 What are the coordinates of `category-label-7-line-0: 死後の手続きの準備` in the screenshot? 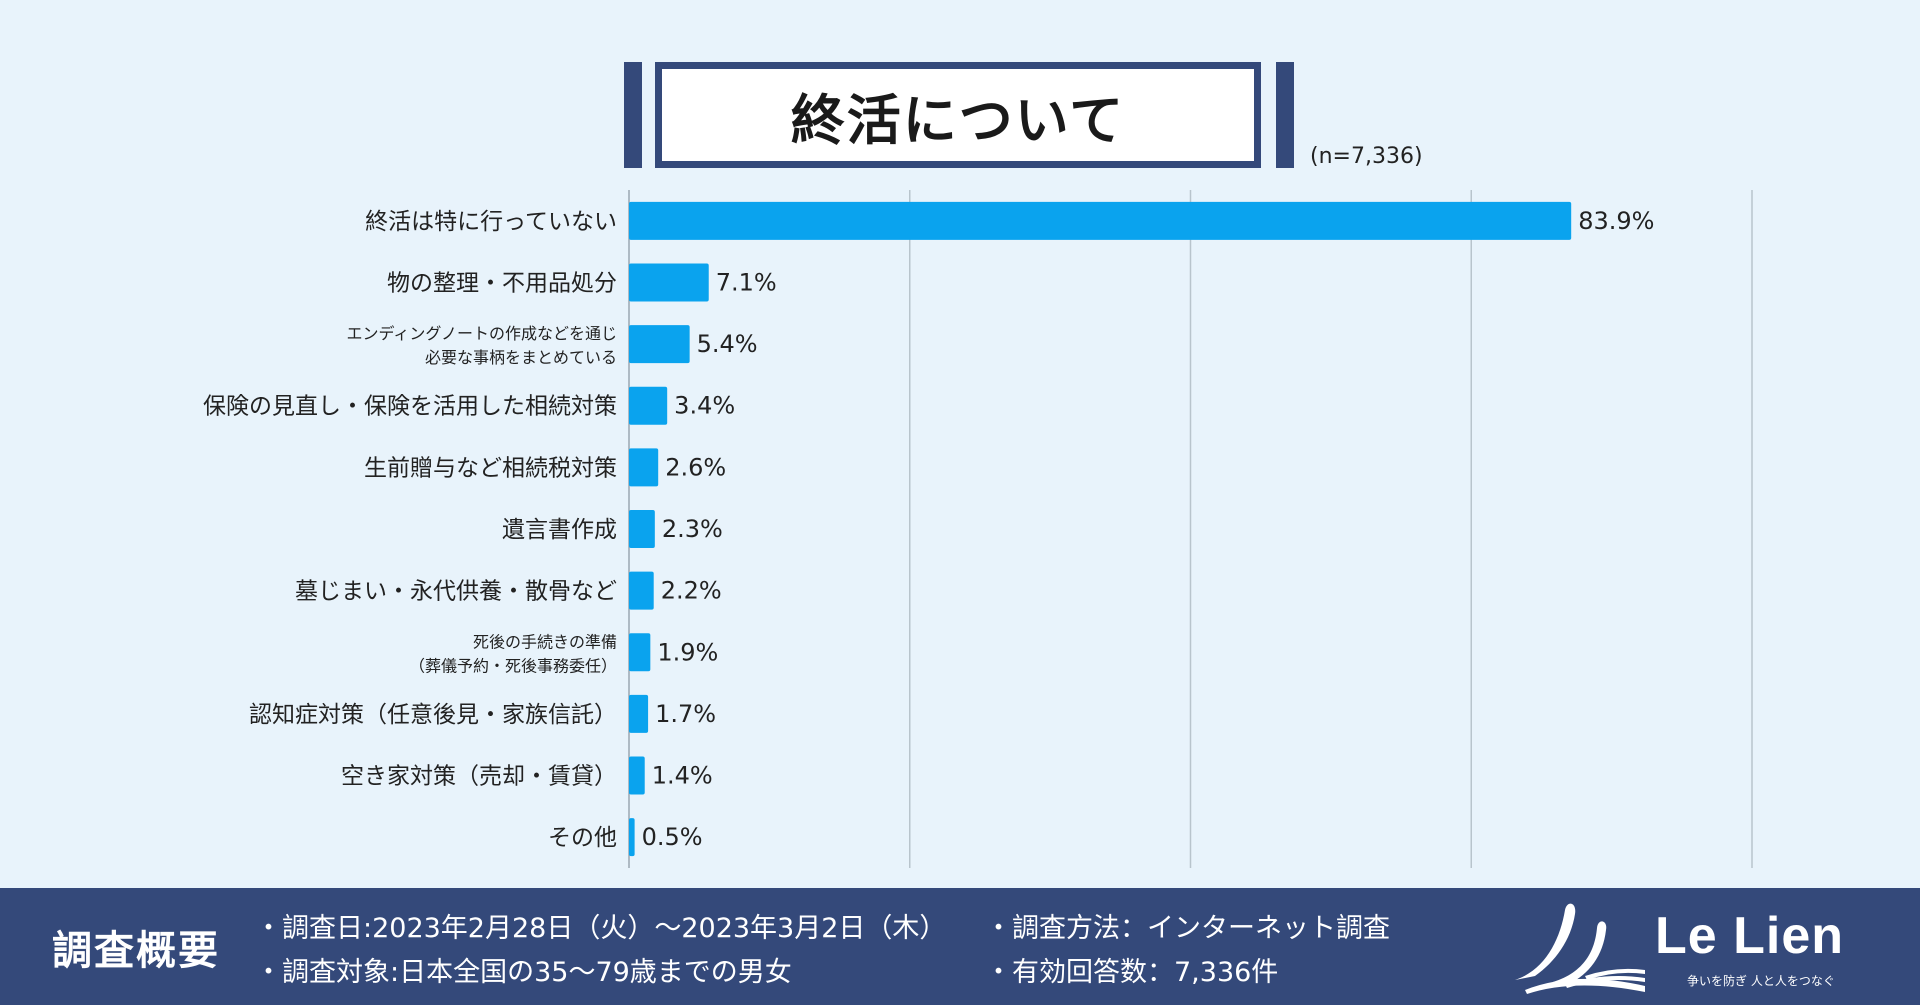 It's located at (545, 641).